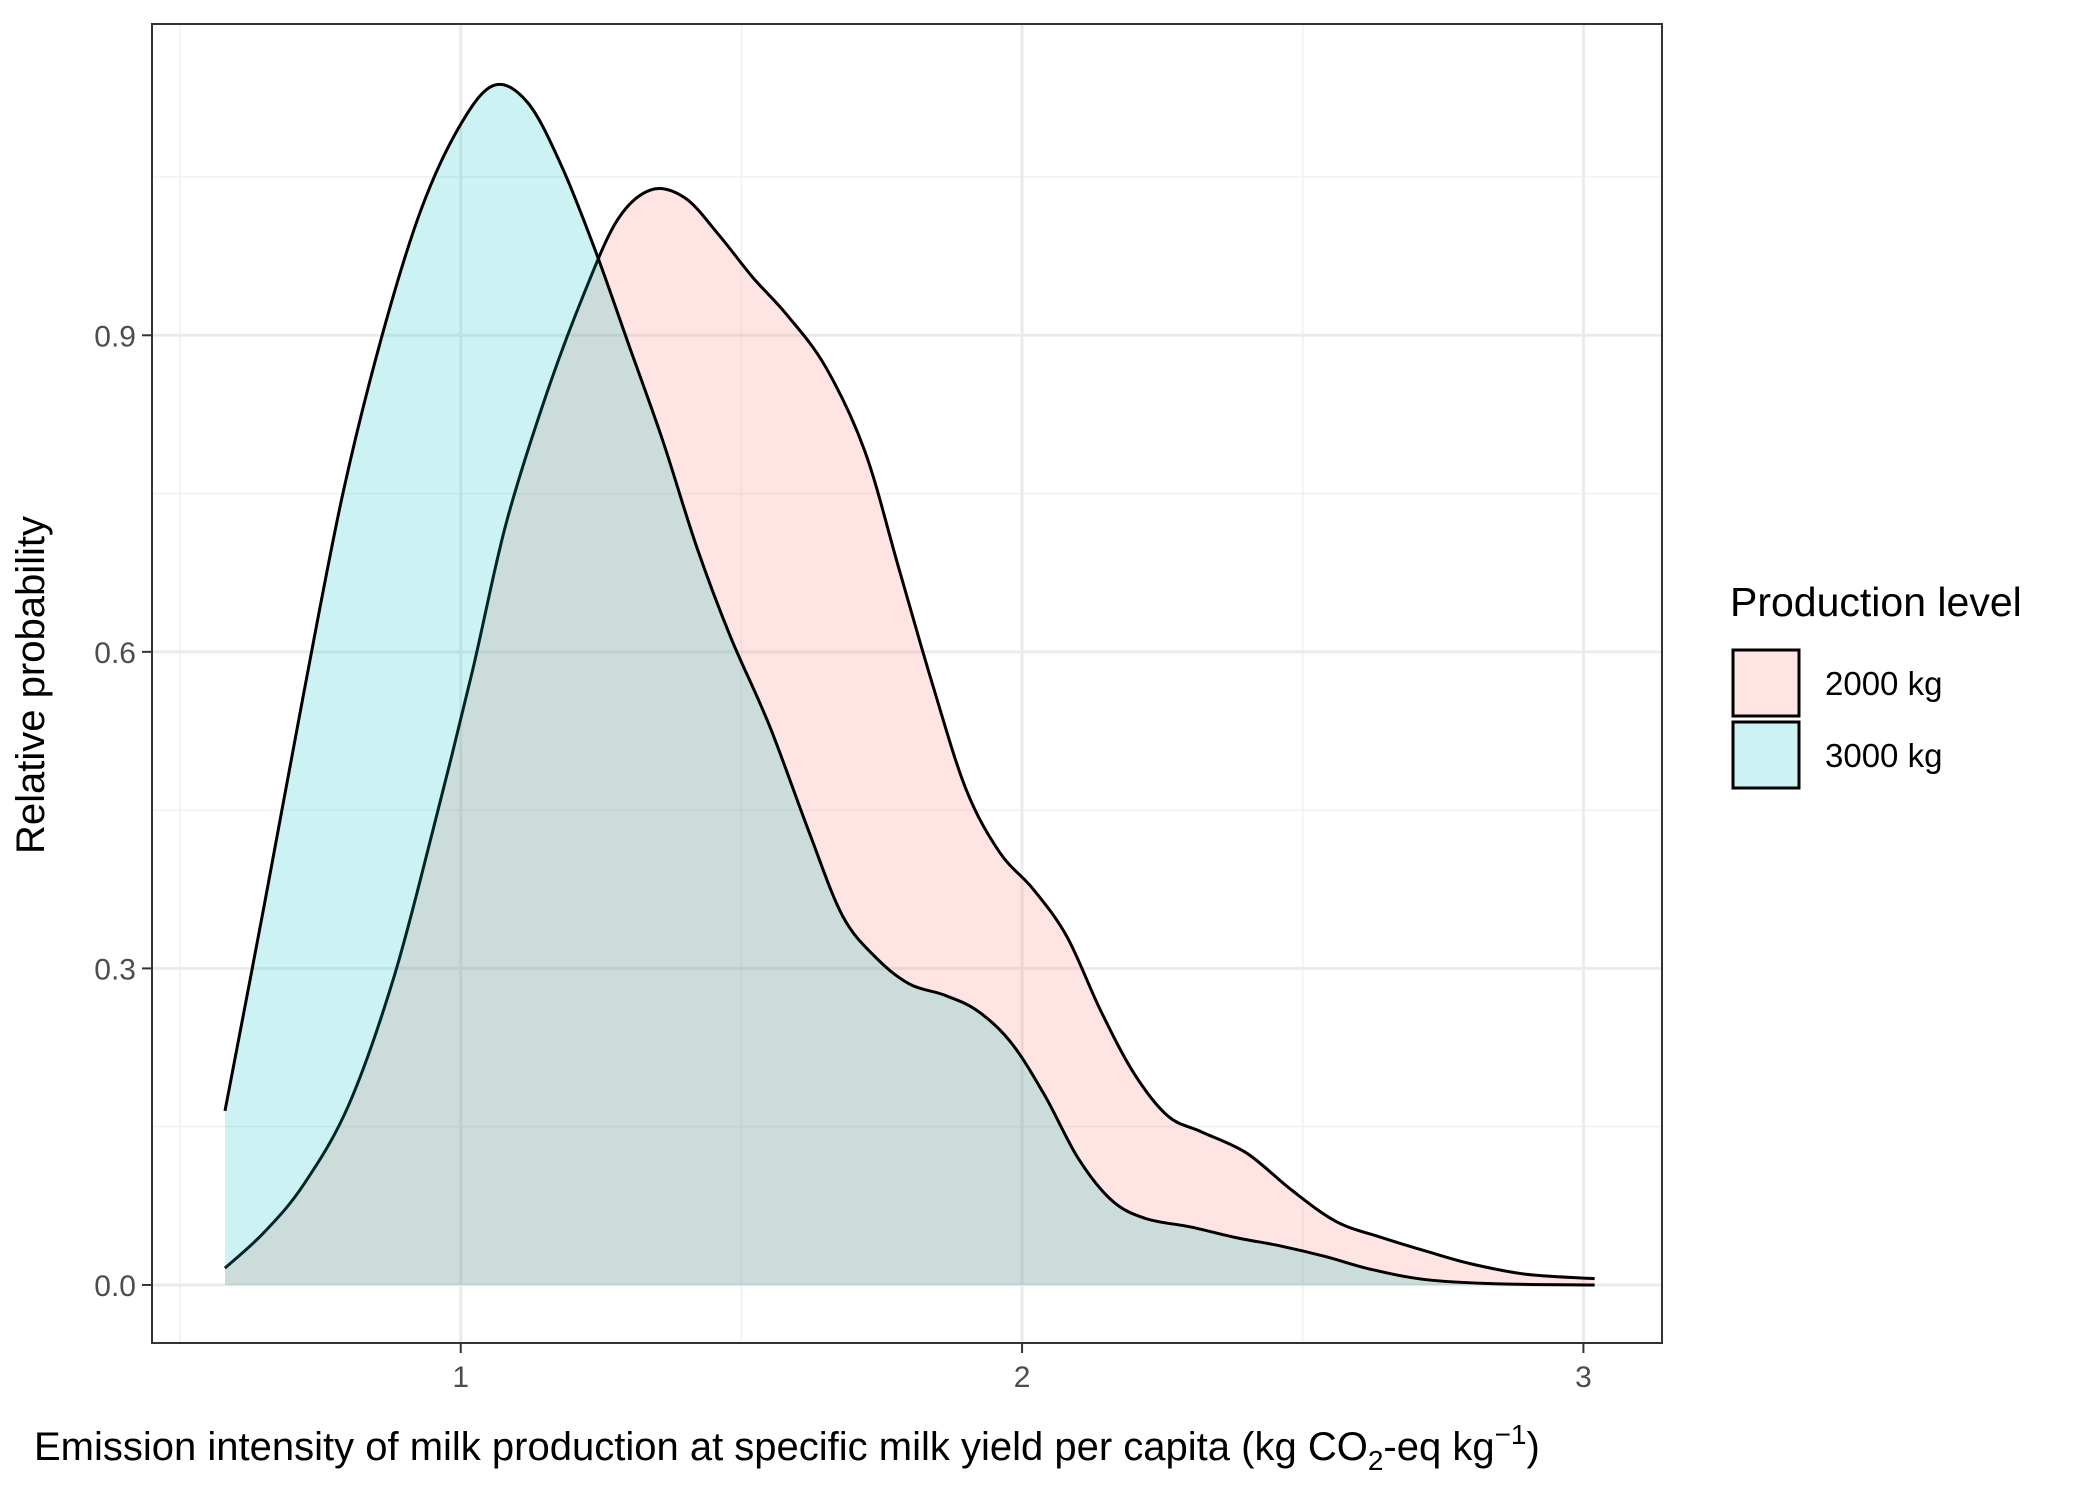 The height and width of the screenshot is (1500, 2100). I want to click on x-axis-title-mid: -eq kg, so click(1438, 1447).